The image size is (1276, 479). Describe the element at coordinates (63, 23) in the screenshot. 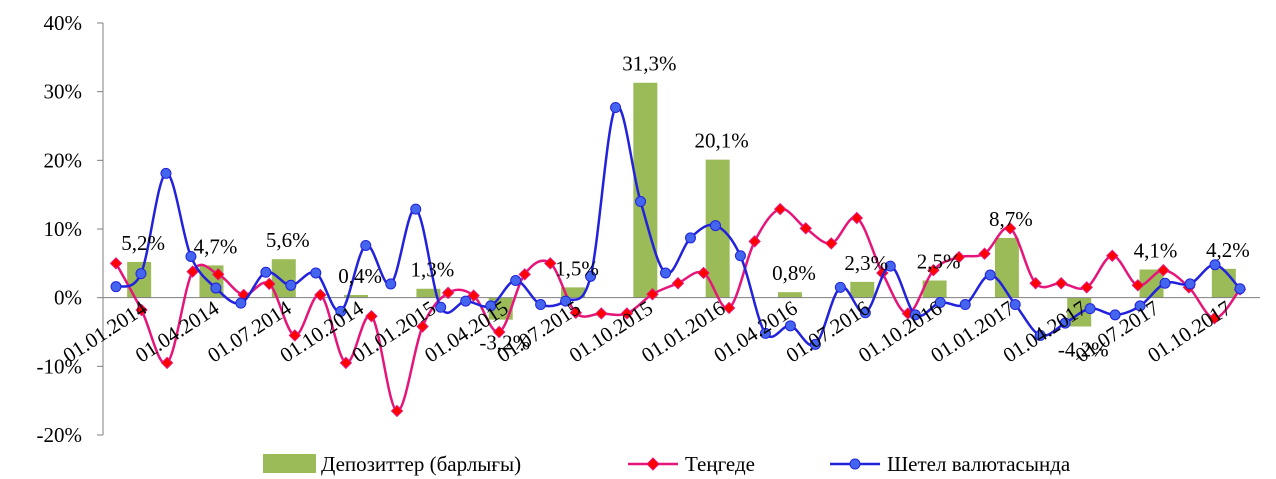

I see `y-tick-label: 40%` at that location.